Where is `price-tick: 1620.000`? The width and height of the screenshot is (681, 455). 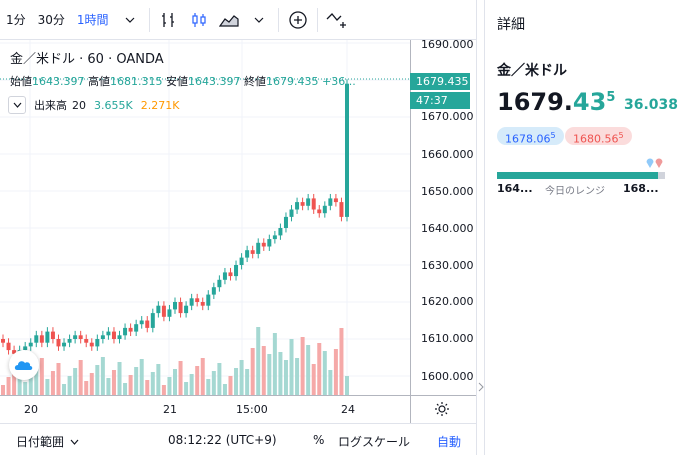 price-tick: 1620.000 is located at coordinates (447, 301).